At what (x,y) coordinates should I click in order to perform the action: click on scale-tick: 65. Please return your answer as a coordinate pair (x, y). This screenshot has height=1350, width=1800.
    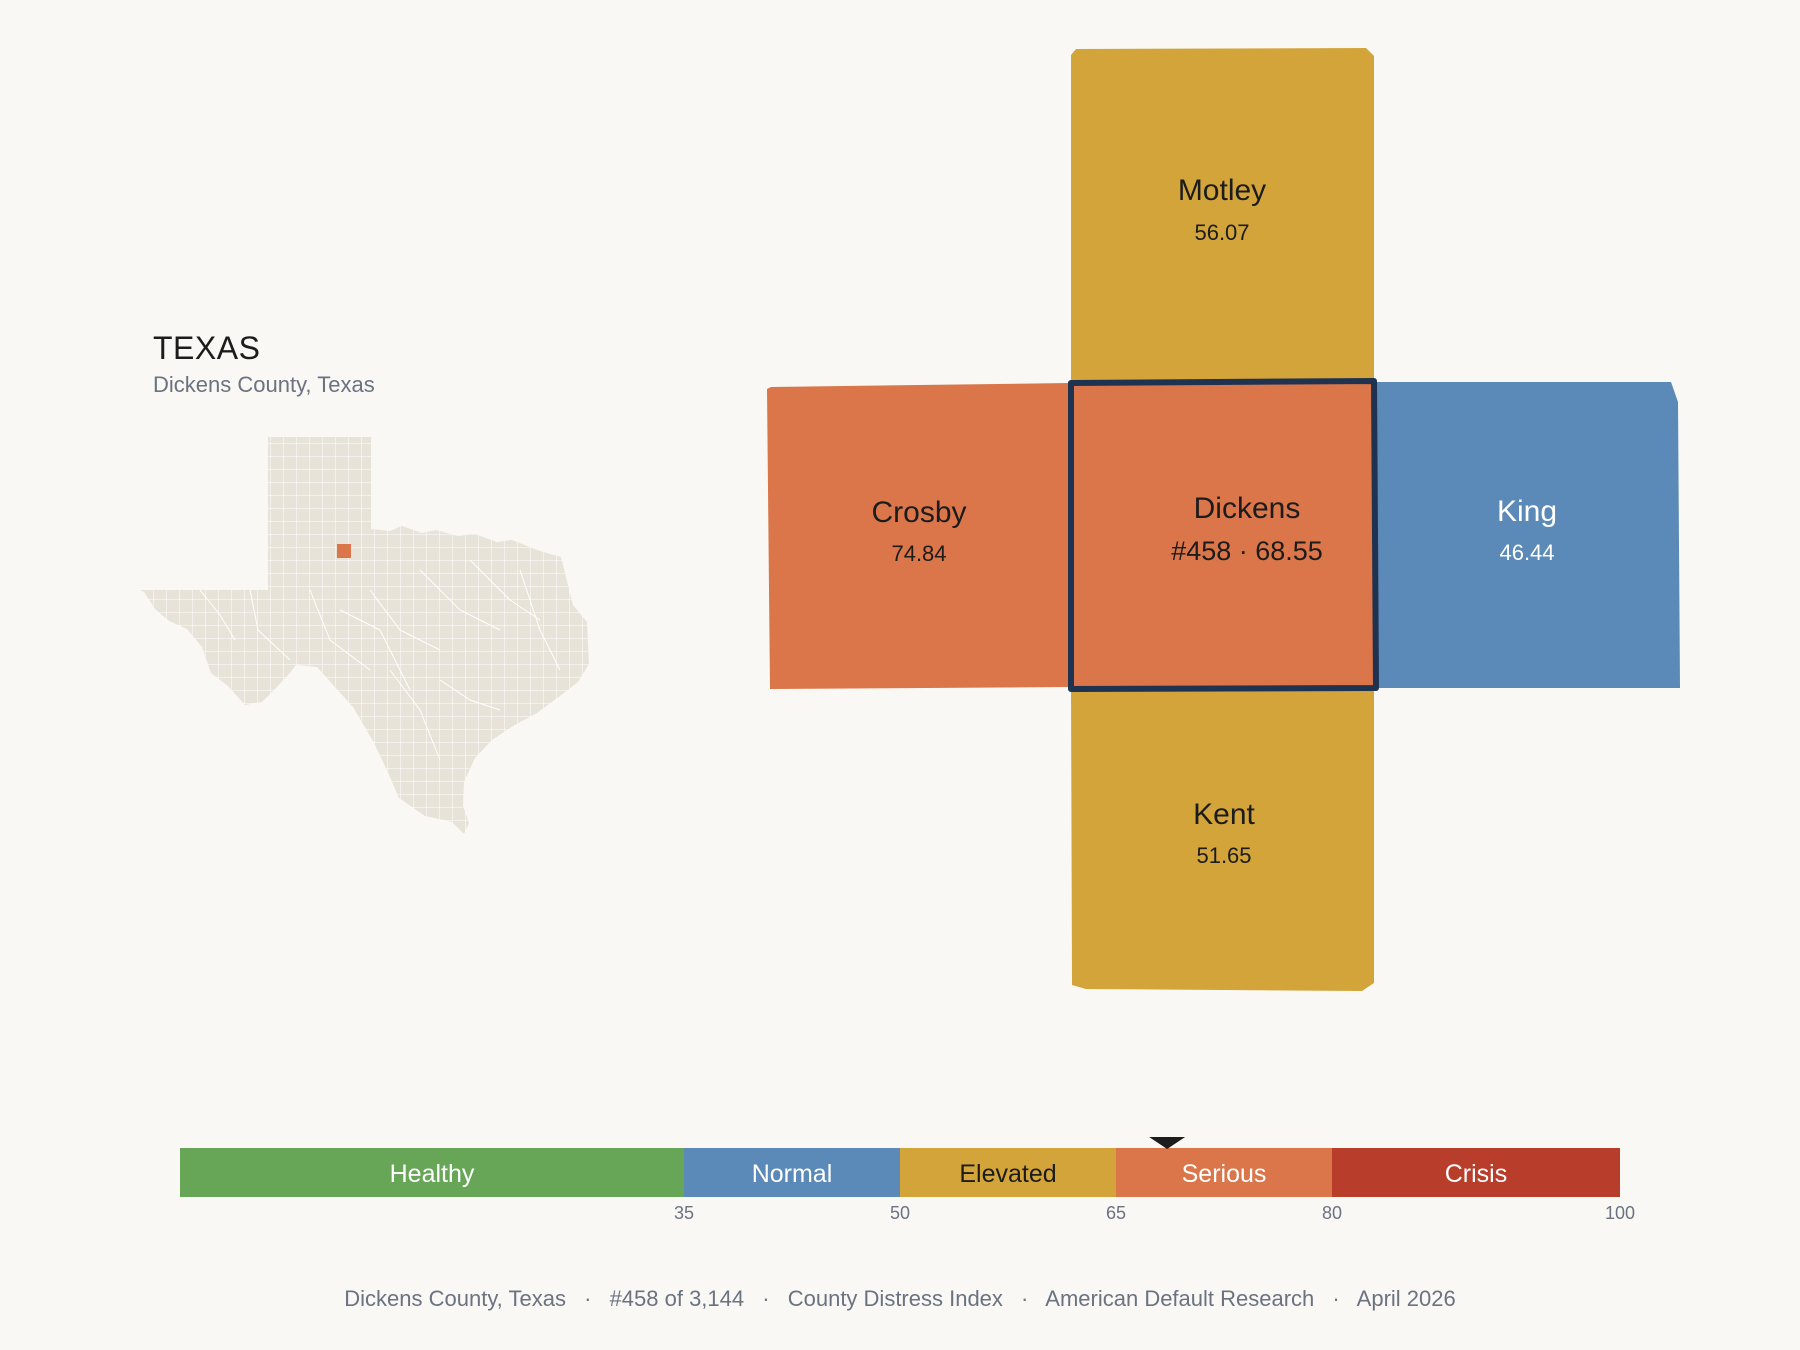
    Looking at the image, I should click on (1116, 1213).